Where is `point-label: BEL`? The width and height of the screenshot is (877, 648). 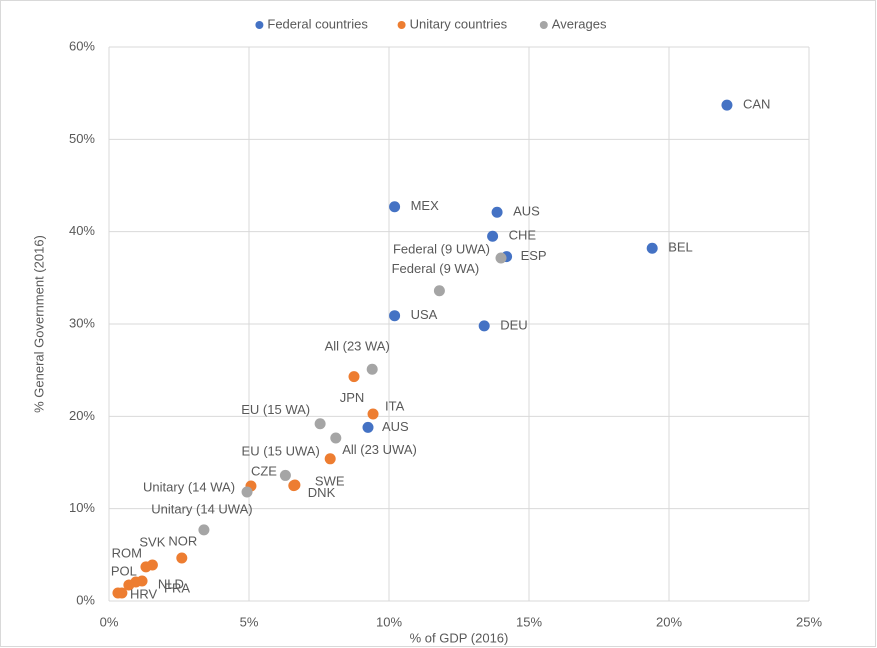
point-label: BEL is located at coordinates (680, 247).